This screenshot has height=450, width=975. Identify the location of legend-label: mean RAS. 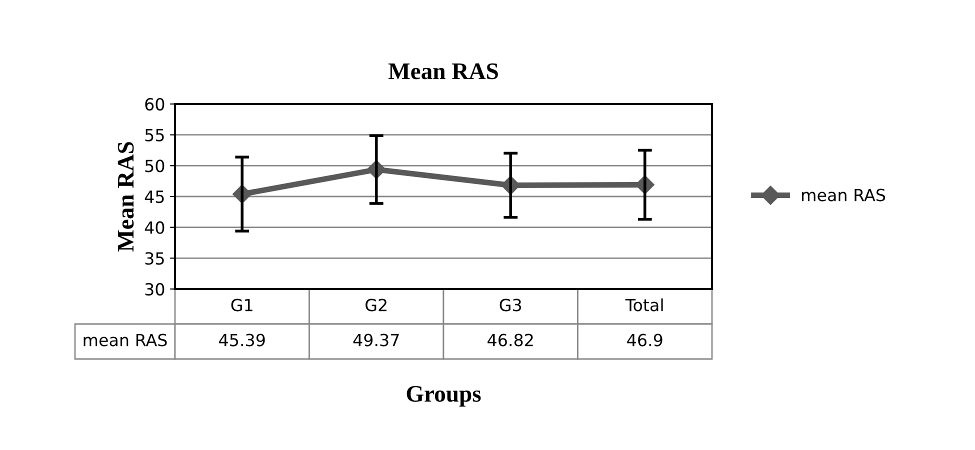
(844, 195).